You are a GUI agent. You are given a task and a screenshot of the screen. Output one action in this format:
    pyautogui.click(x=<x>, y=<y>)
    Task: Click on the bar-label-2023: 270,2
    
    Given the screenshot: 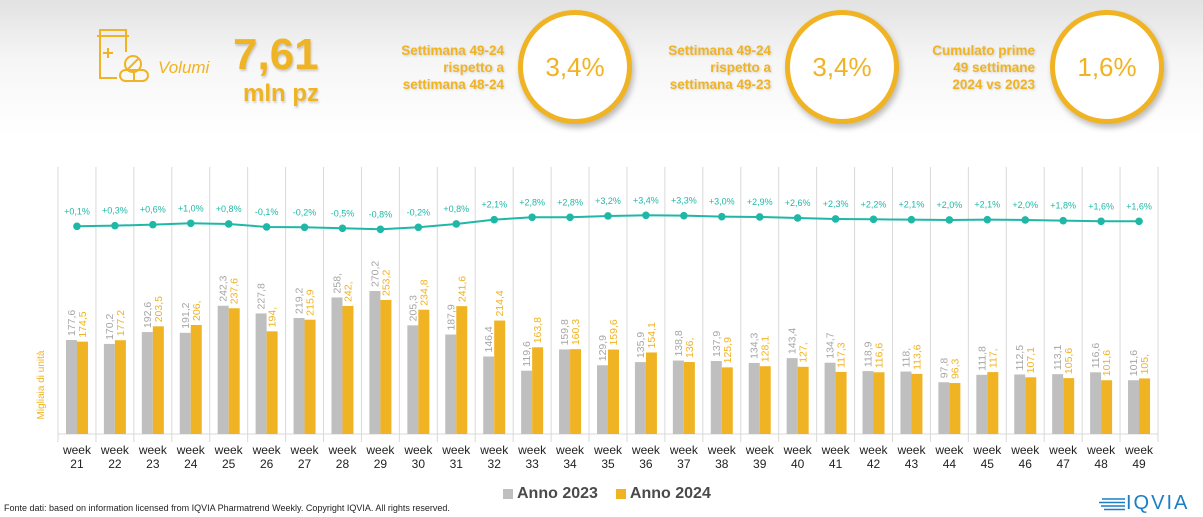 What is the action you would take?
    pyautogui.click(x=375, y=274)
    